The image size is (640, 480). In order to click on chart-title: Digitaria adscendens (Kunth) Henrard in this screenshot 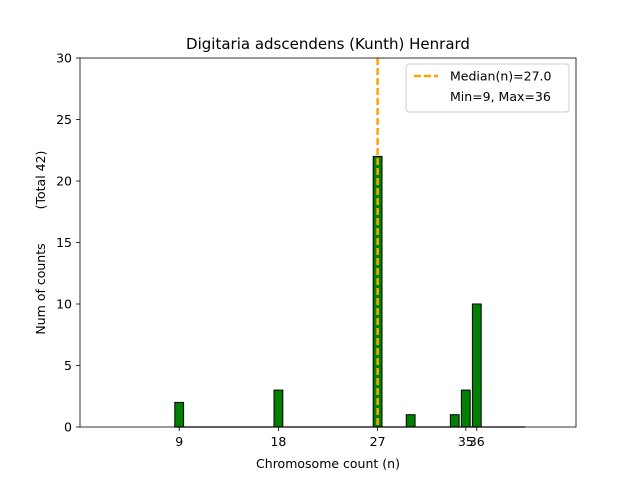, I will do `click(328, 44)`.